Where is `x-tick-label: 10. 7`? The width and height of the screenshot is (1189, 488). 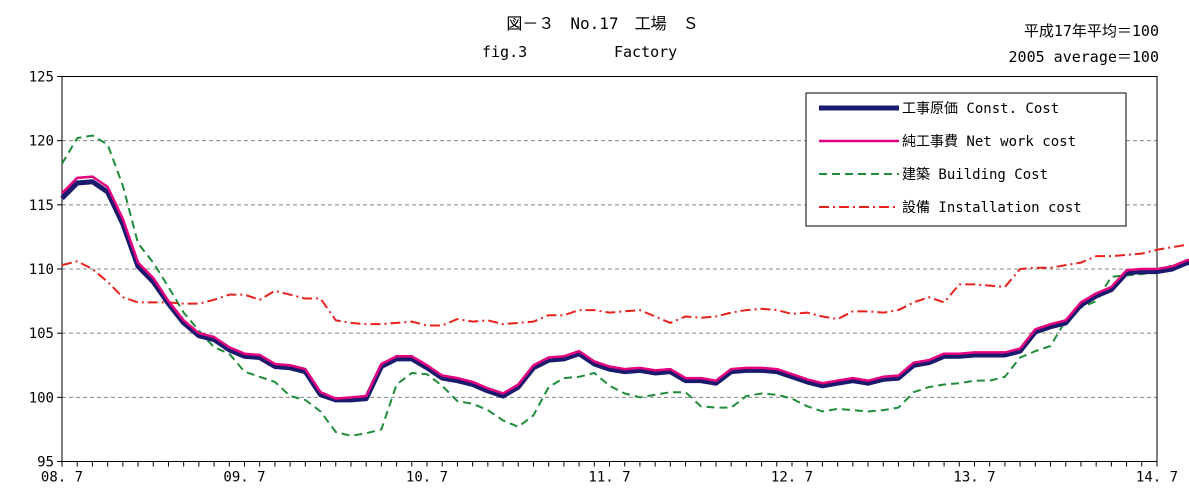 x-tick-label: 10. 7 is located at coordinates (427, 478).